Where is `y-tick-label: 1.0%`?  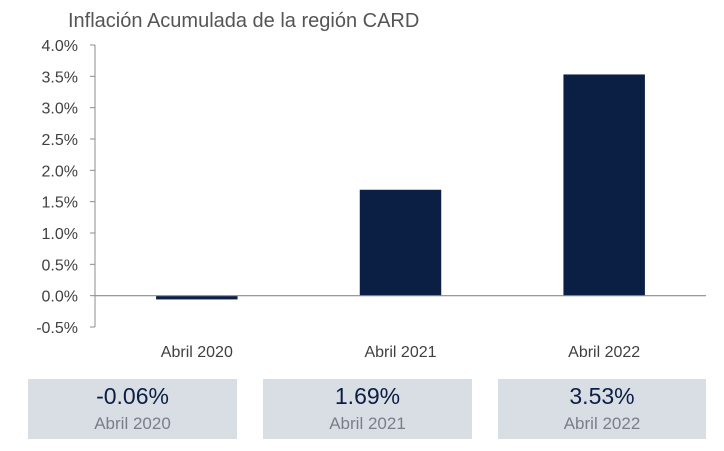 y-tick-label: 1.0% is located at coordinates (60, 234).